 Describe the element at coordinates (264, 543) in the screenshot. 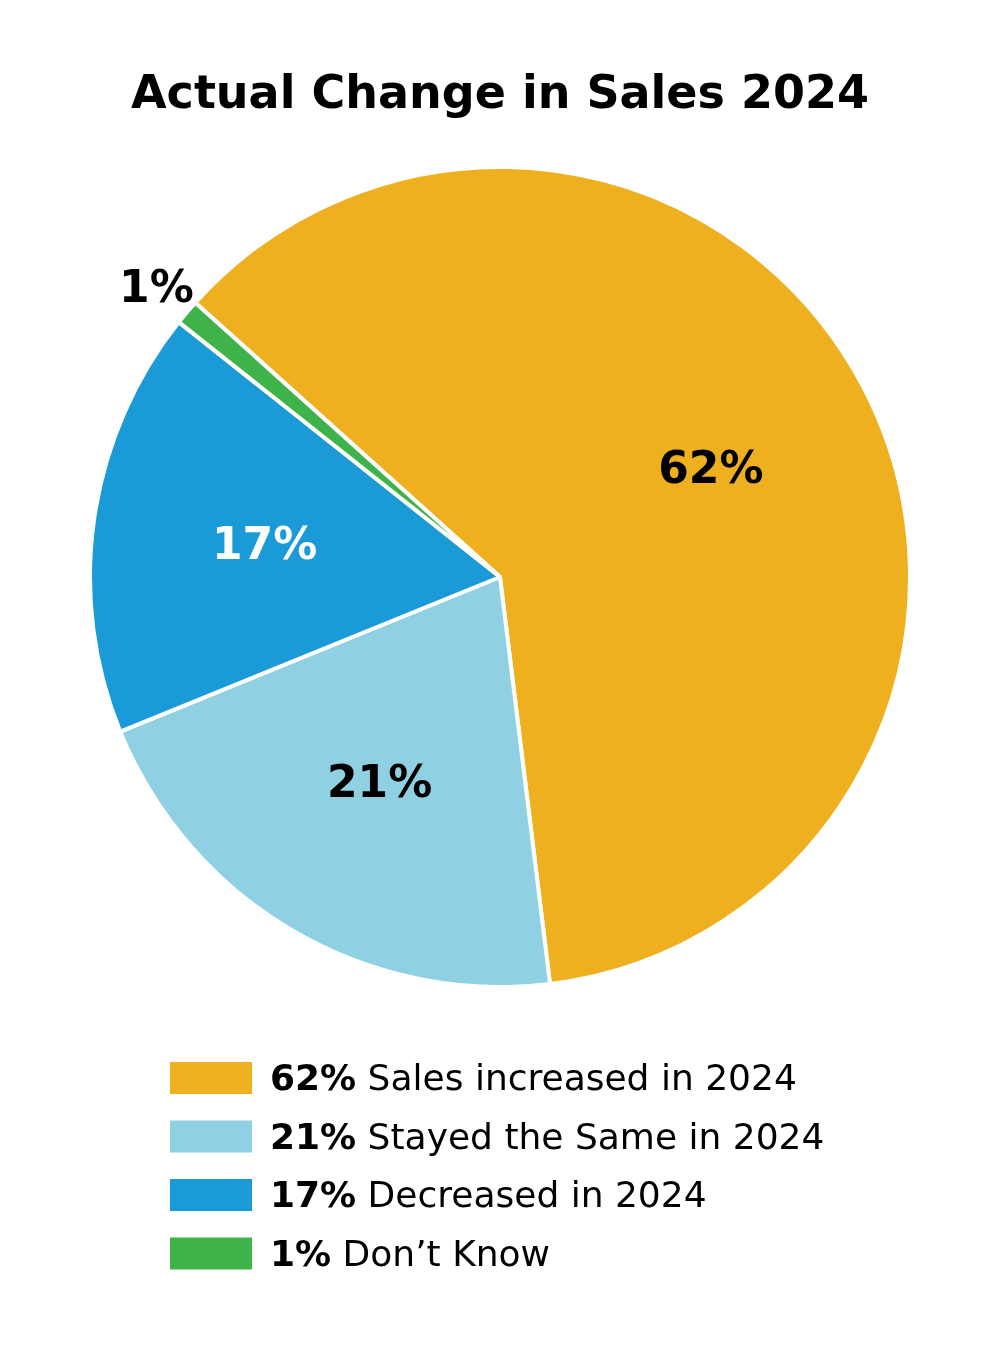

I see `data-label: 17%` at that location.